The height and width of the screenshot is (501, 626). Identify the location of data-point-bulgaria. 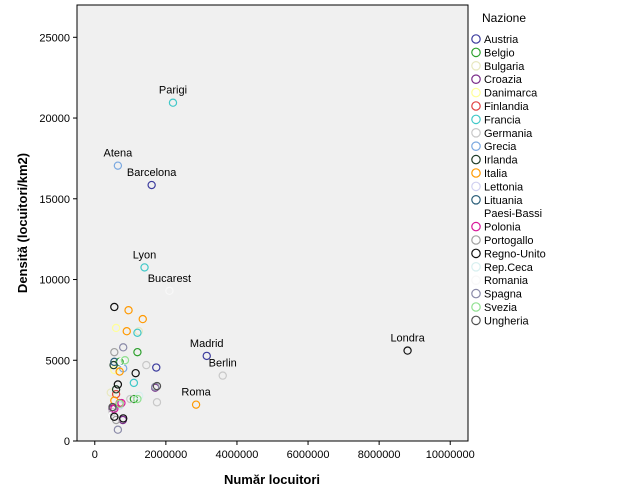
(139, 331).